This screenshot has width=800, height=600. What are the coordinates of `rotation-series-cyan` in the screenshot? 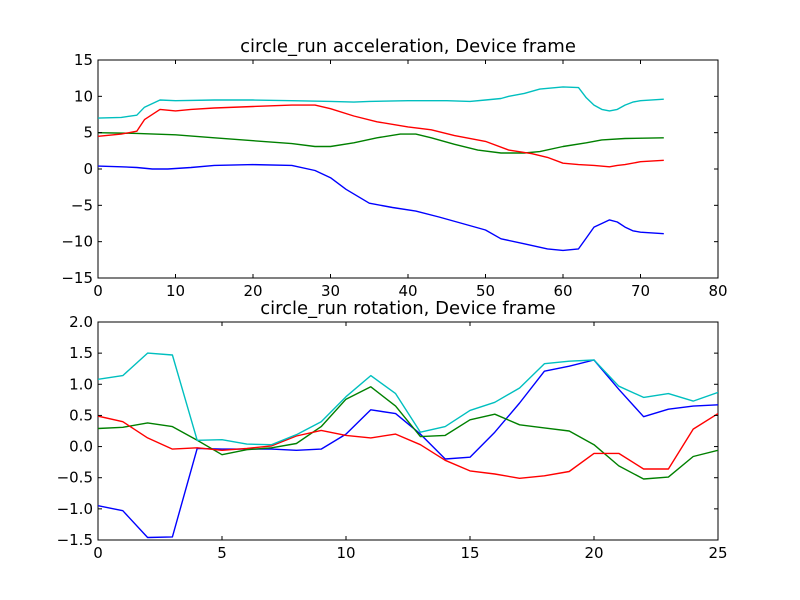 It's located at (408, 399).